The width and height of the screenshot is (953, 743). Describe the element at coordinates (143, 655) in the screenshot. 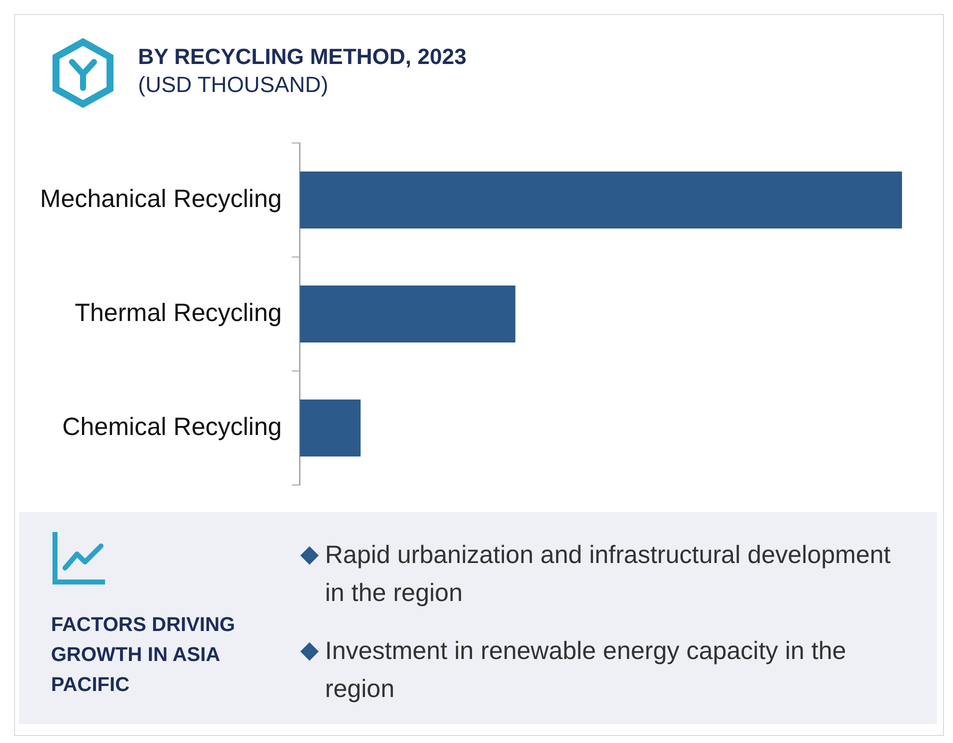

I see `text: FACTORS DRIVING GROWTH IN ASIA PACIFIC` at that location.